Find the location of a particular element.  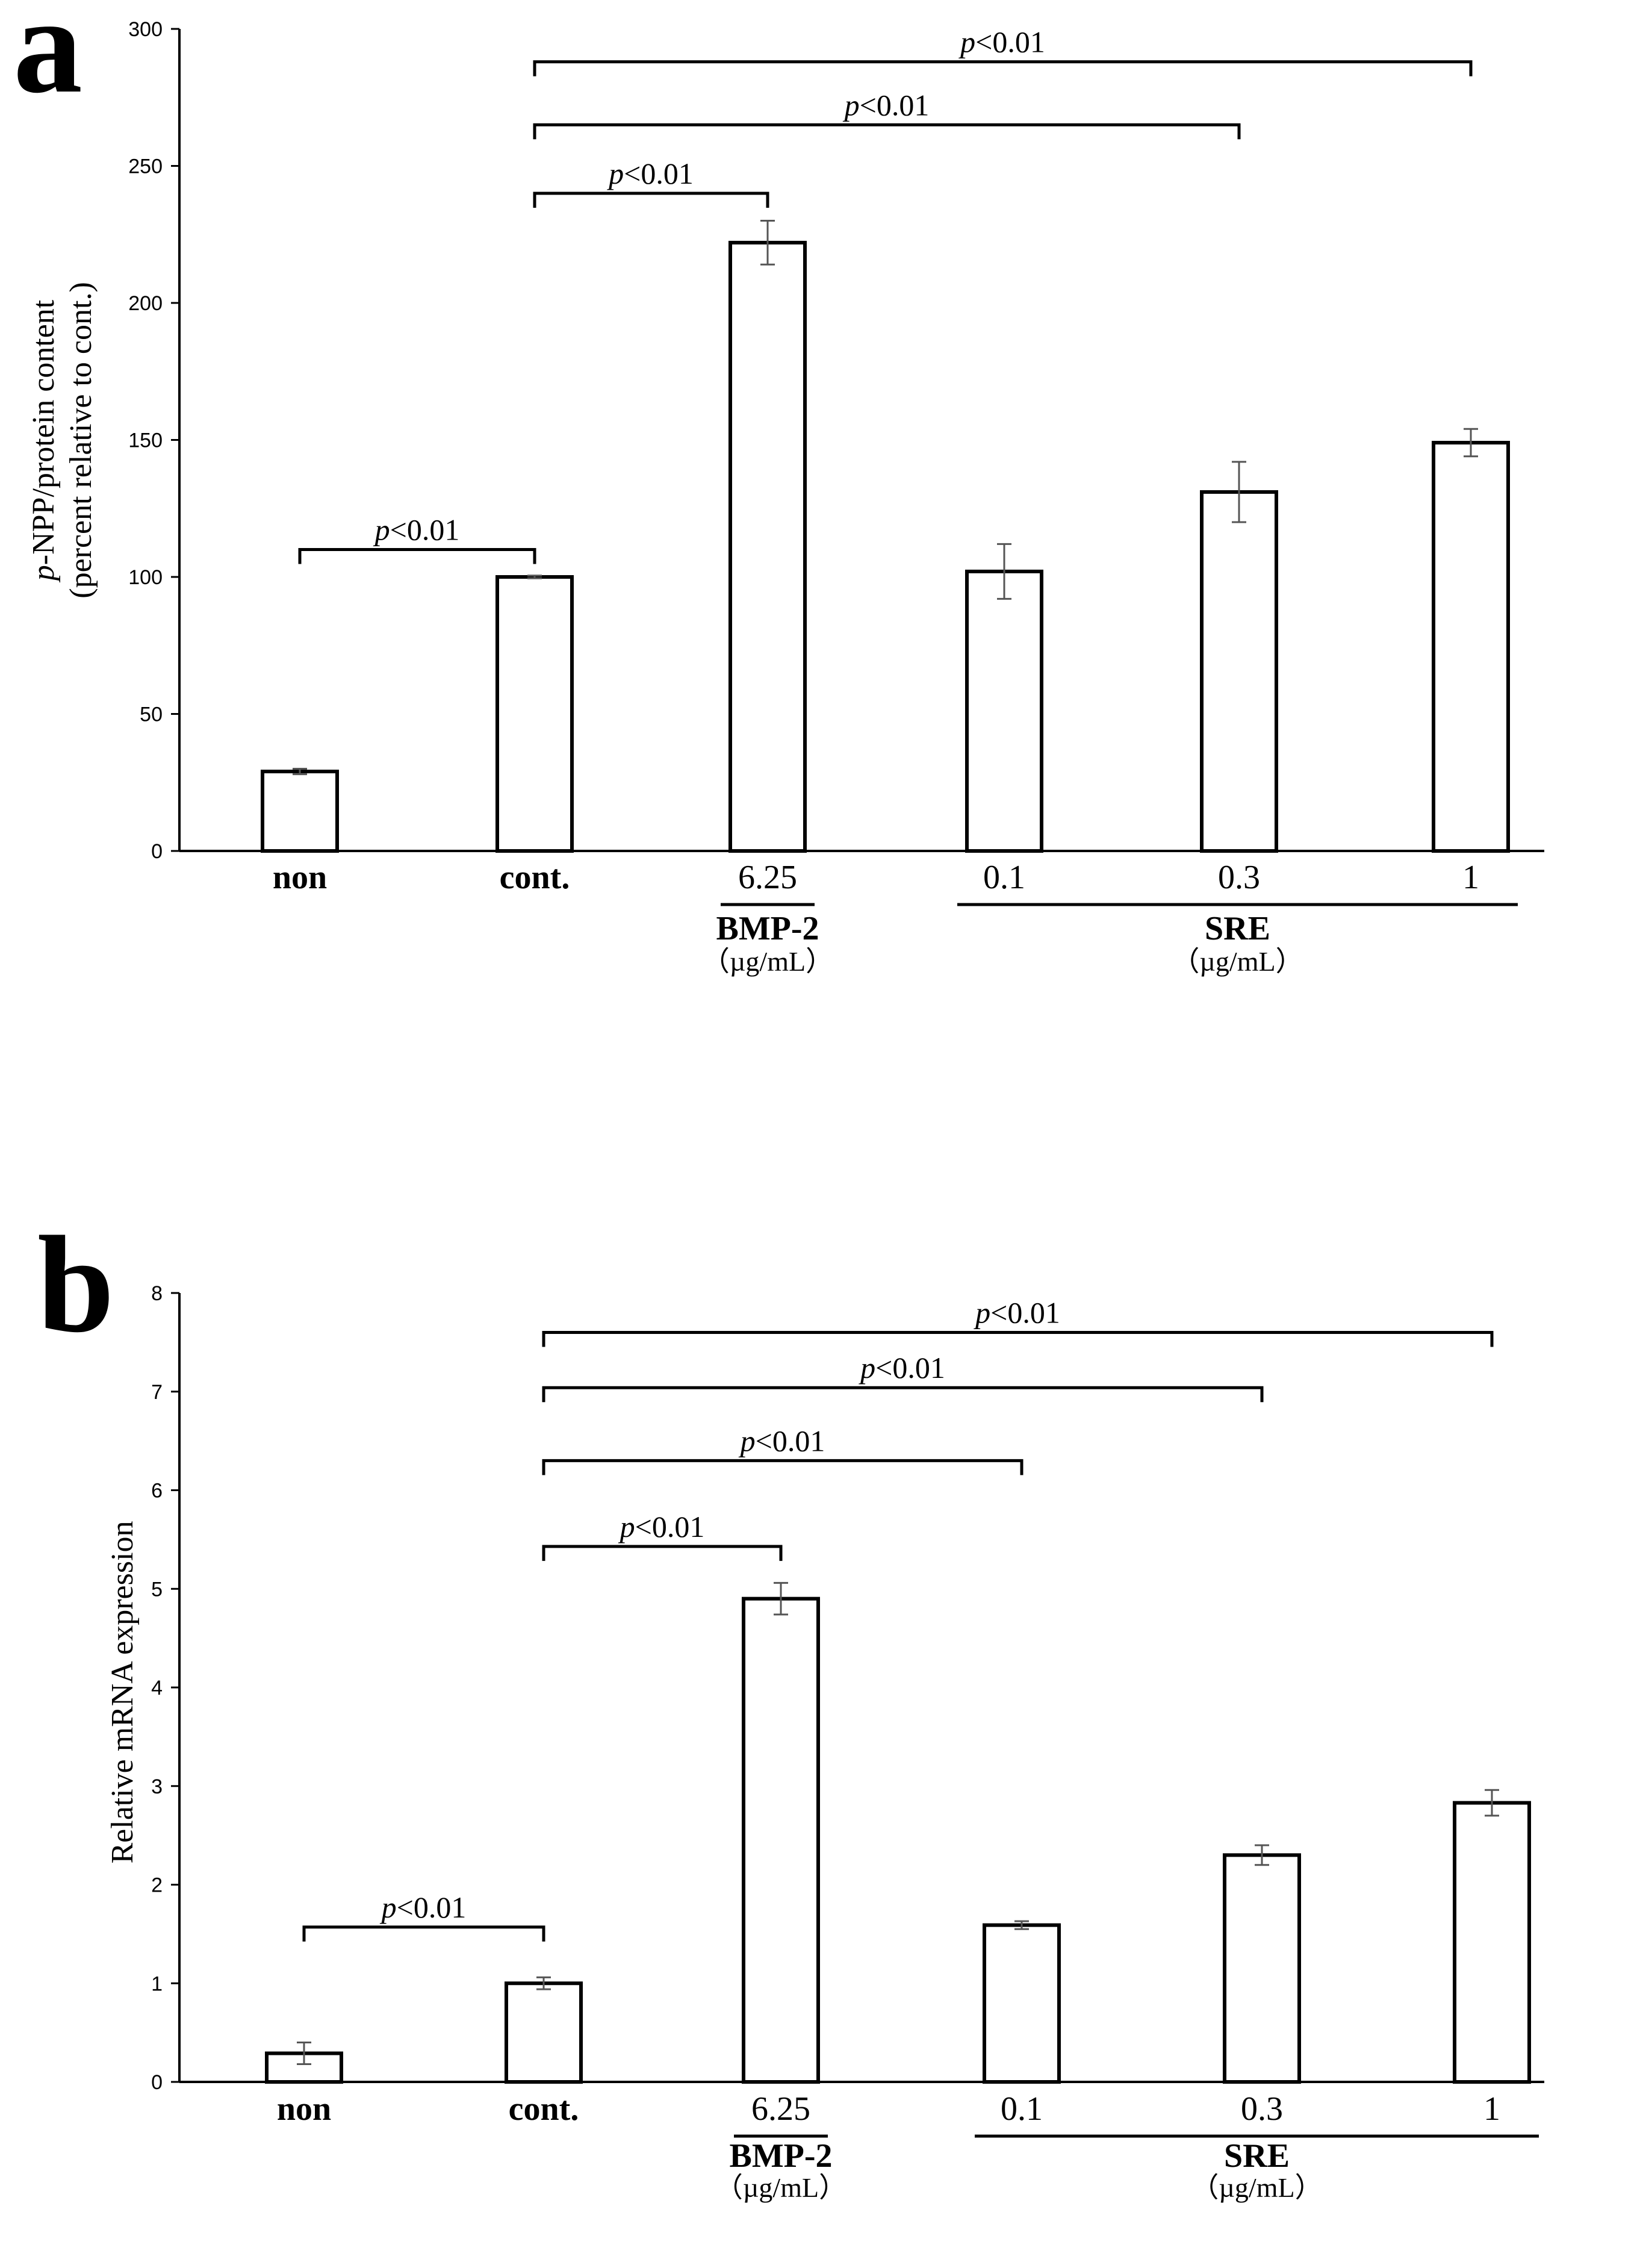

panel-a-y-tick-label: 200 is located at coordinates (145, 303).